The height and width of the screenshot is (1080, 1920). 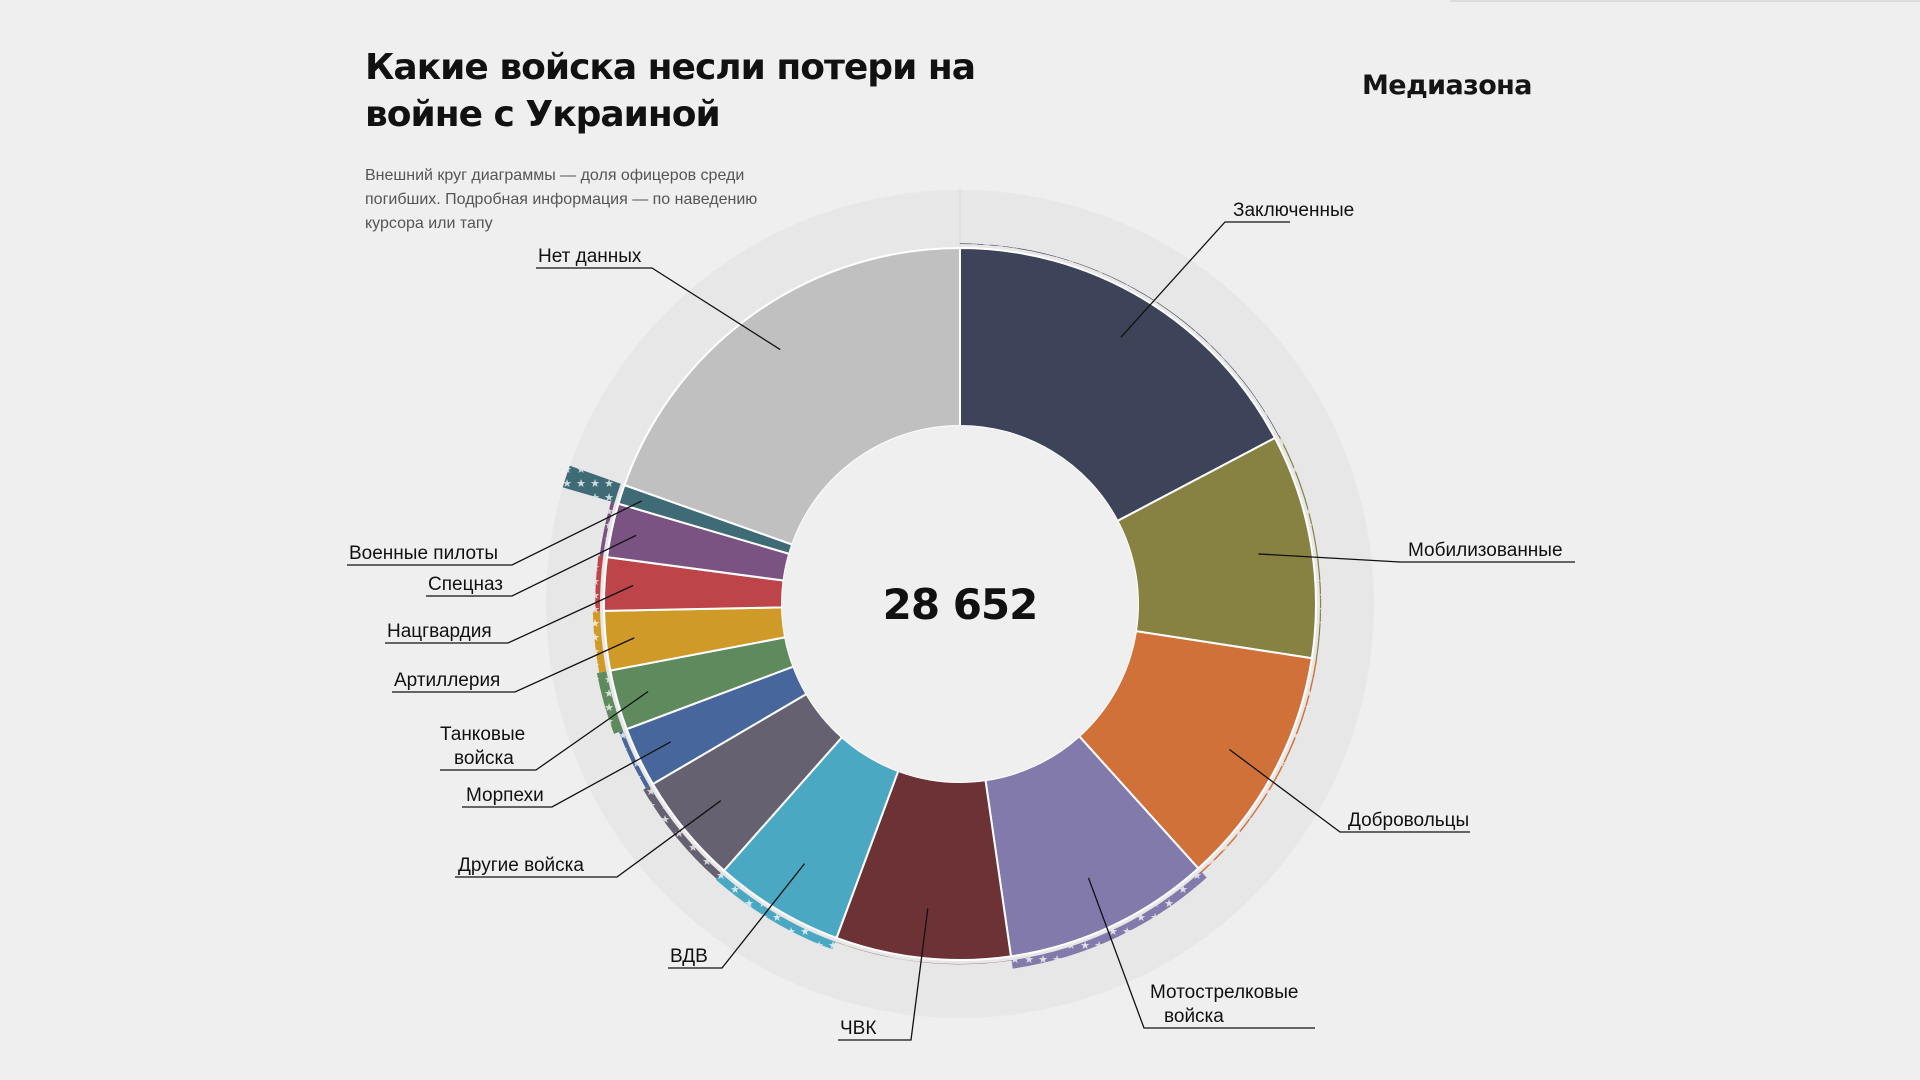 What do you see at coordinates (465, 584) in the screenshot?
I see `slice-label: Спецназ` at bounding box center [465, 584].